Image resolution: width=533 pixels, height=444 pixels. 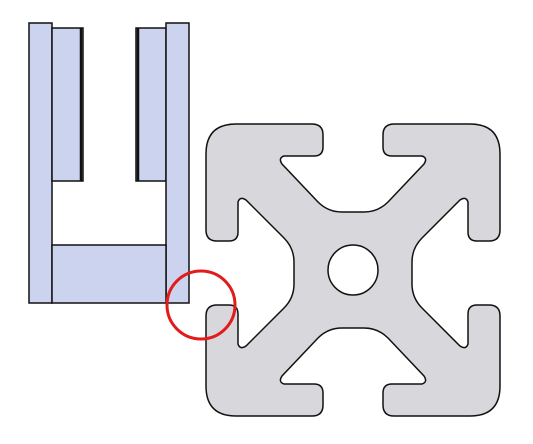 I want to click on bracket-right-outer-plate, so click(x=177, y=163).